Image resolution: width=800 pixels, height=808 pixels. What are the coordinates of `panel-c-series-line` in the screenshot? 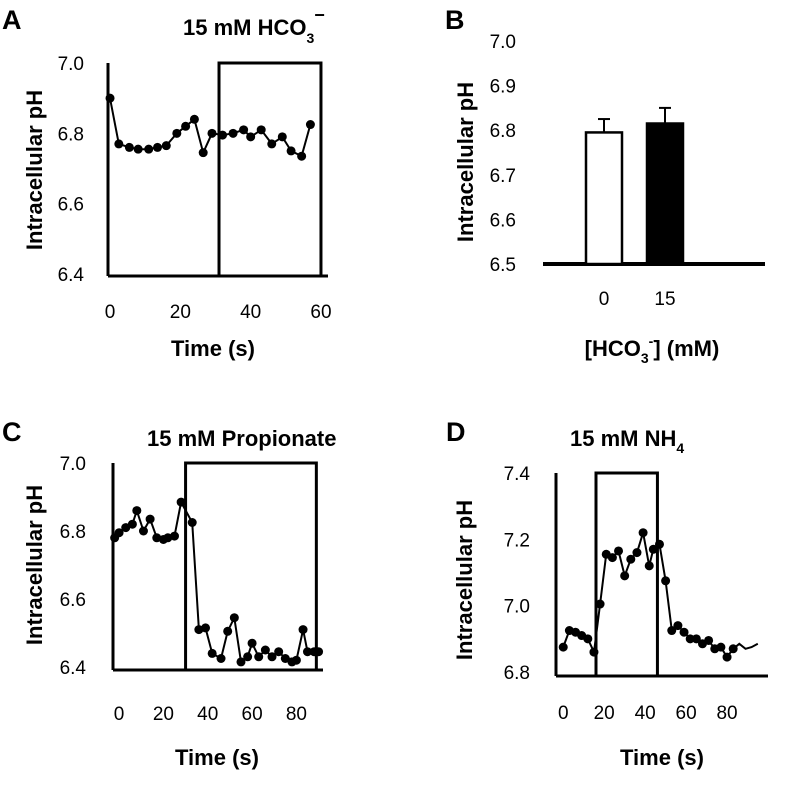 It's located at (216, 581).